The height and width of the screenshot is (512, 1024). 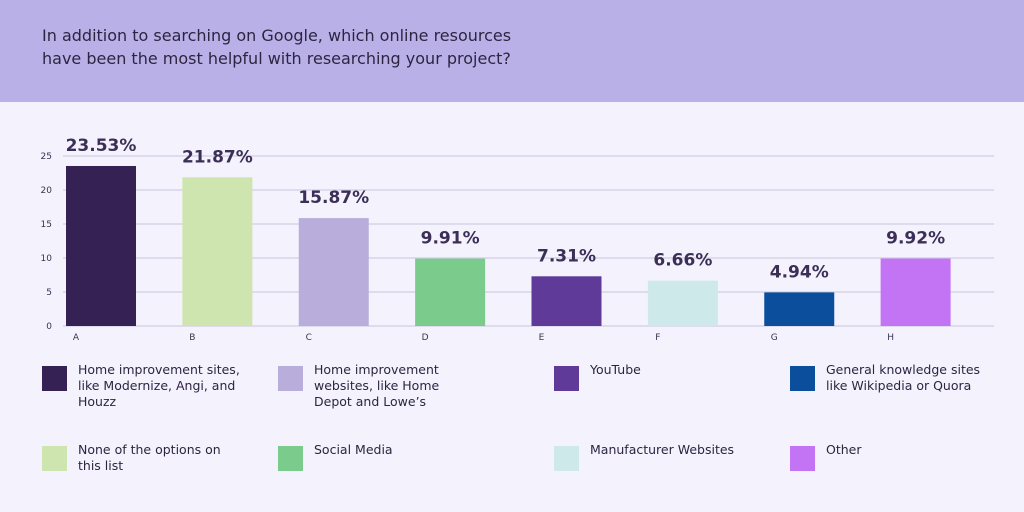 I want to click on data-label: 6.66%, so click(x=682, y=261).